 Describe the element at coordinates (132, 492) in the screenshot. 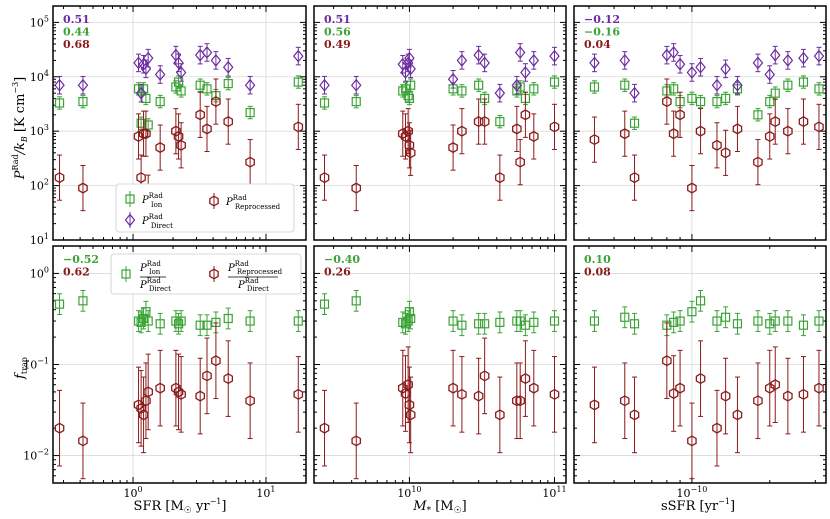

I see `x-tick-label: 100` at that location.